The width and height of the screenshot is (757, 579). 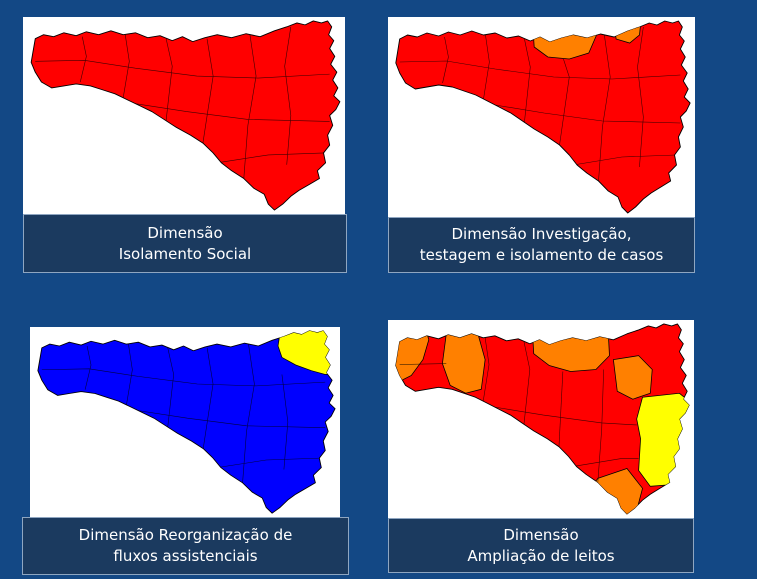 I want to click on map-panel-ampliacao-leitos, so click(x=541, y=419).